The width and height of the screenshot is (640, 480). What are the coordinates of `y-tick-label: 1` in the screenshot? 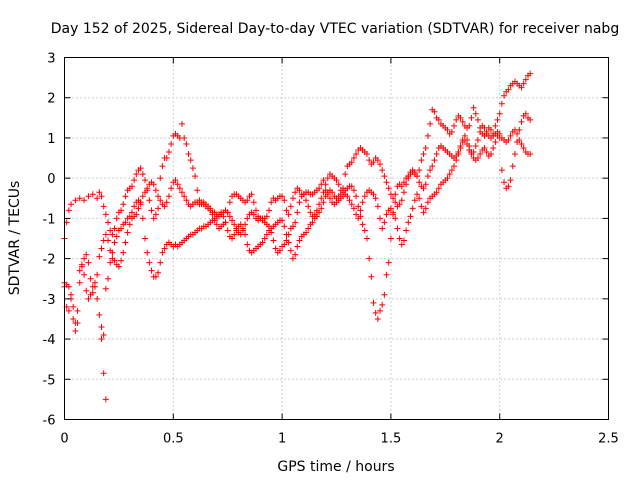 It's located at (51, 139).